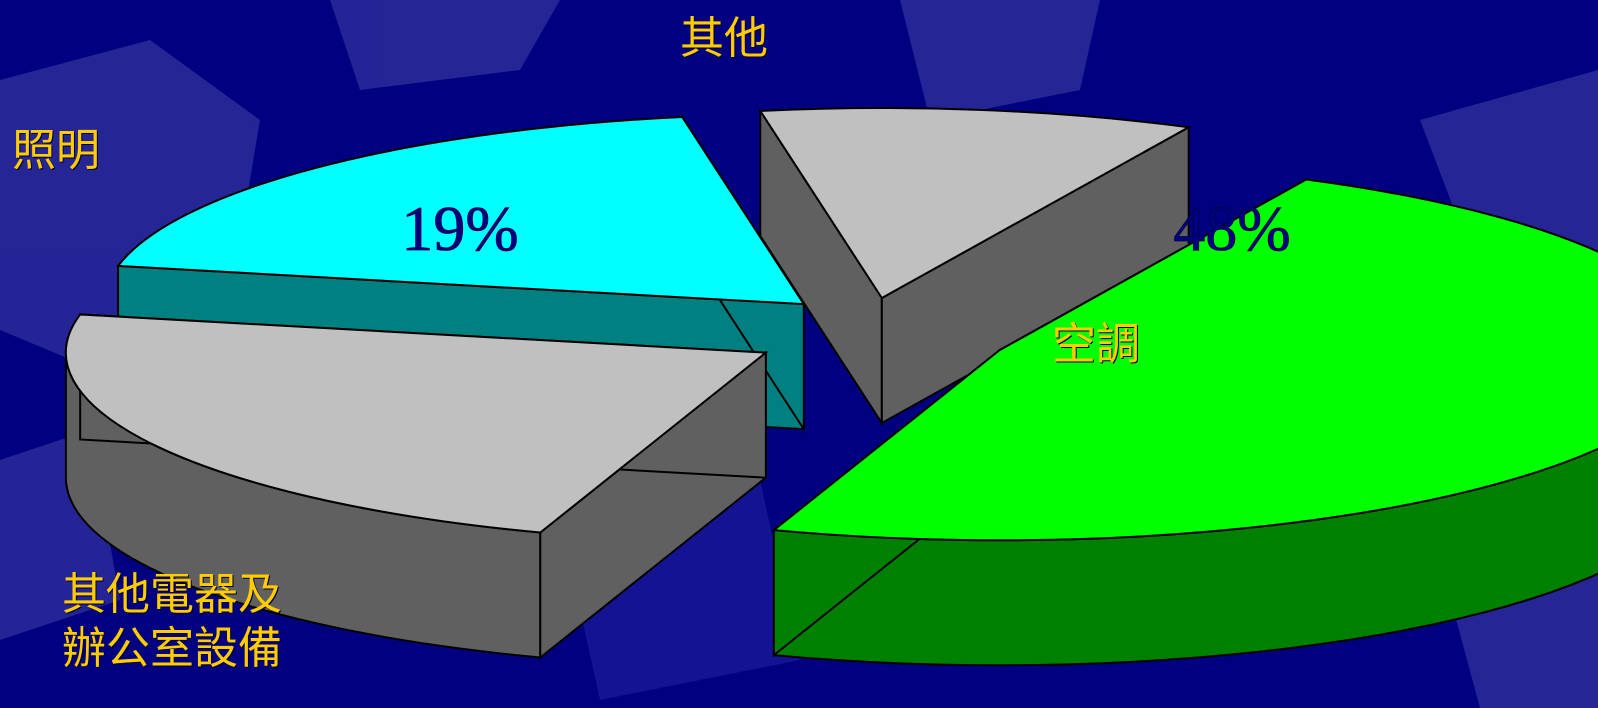  Describe the element at coordinates (56, 150) in the screenshot. I see `category-label-lighting: 照明` at that location.